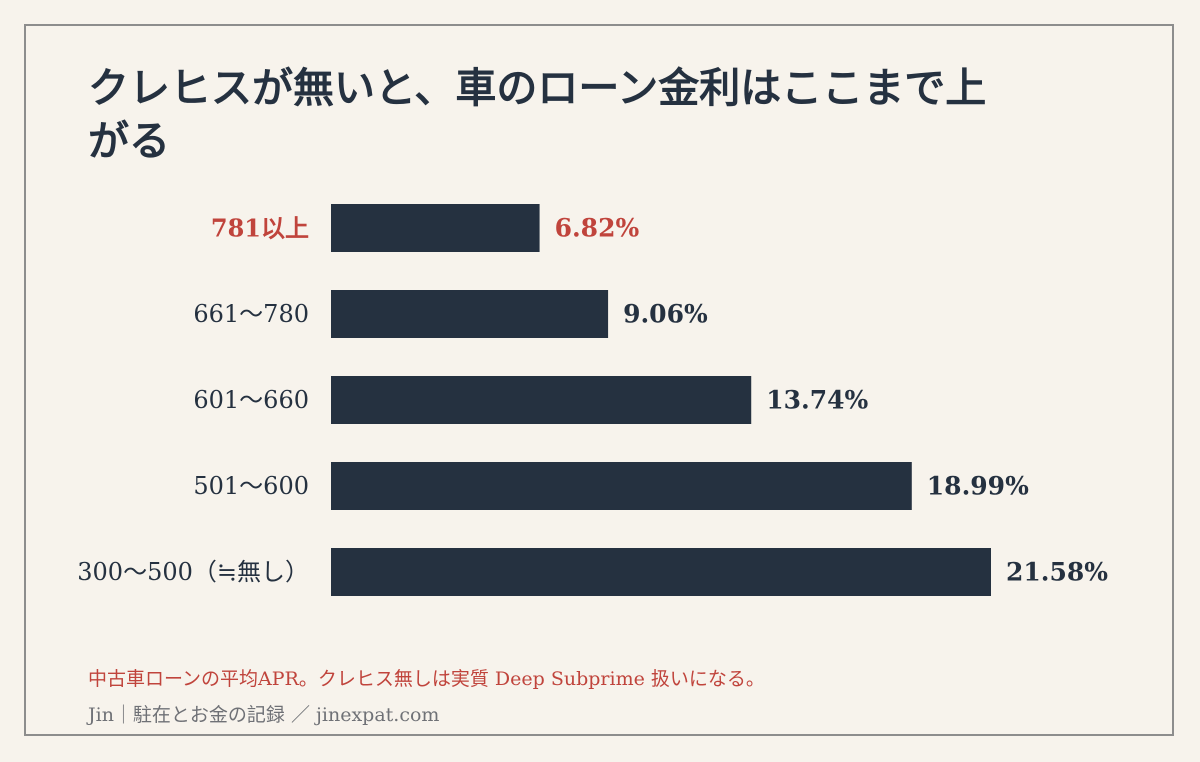 The image size is (1200, 762). Describe the element at coordinates (1057, 572) in the screenshot. I see `data-label: 21.58%` at that location.